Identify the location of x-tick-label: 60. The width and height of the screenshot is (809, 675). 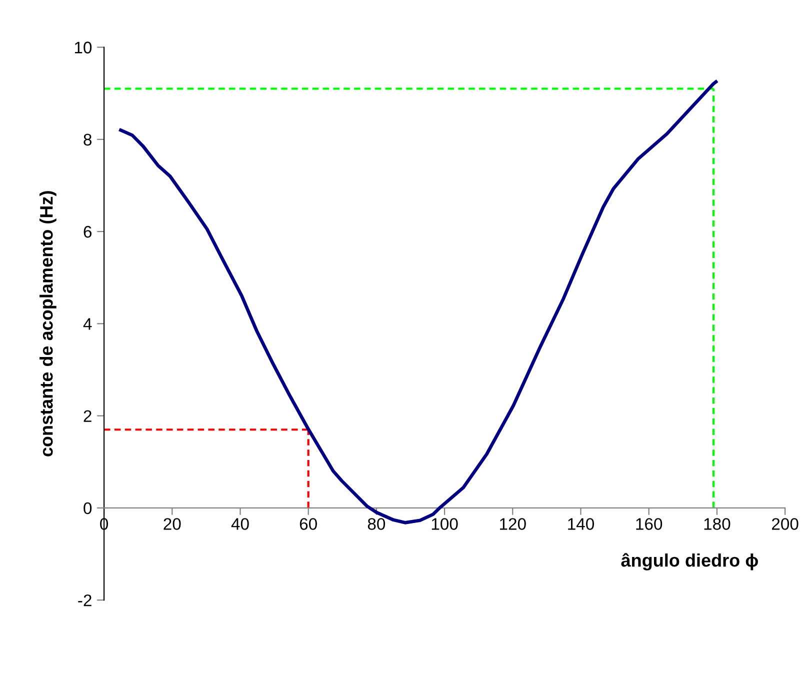
(308, 524).